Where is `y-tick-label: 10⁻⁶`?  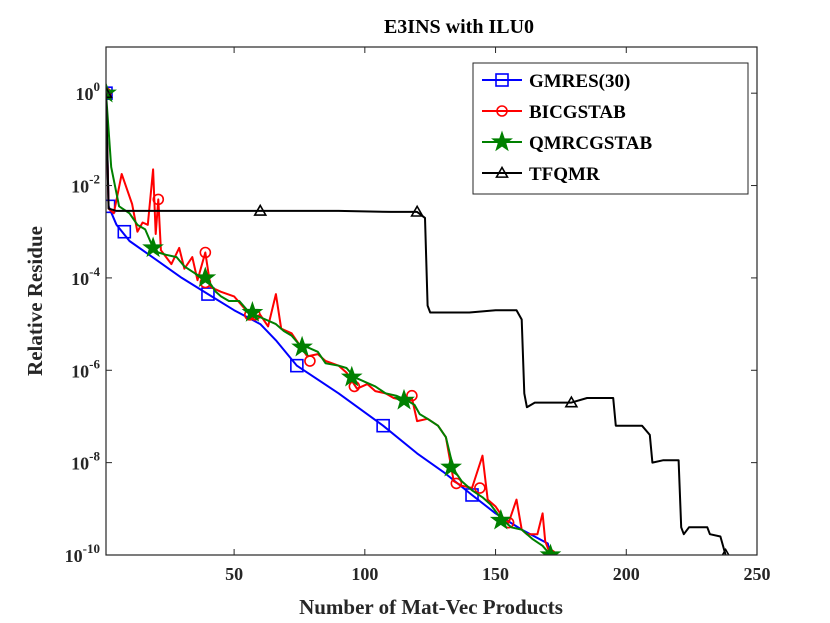 y-tick-label: 10⁻⁶ is located at coordinates (85, 368).